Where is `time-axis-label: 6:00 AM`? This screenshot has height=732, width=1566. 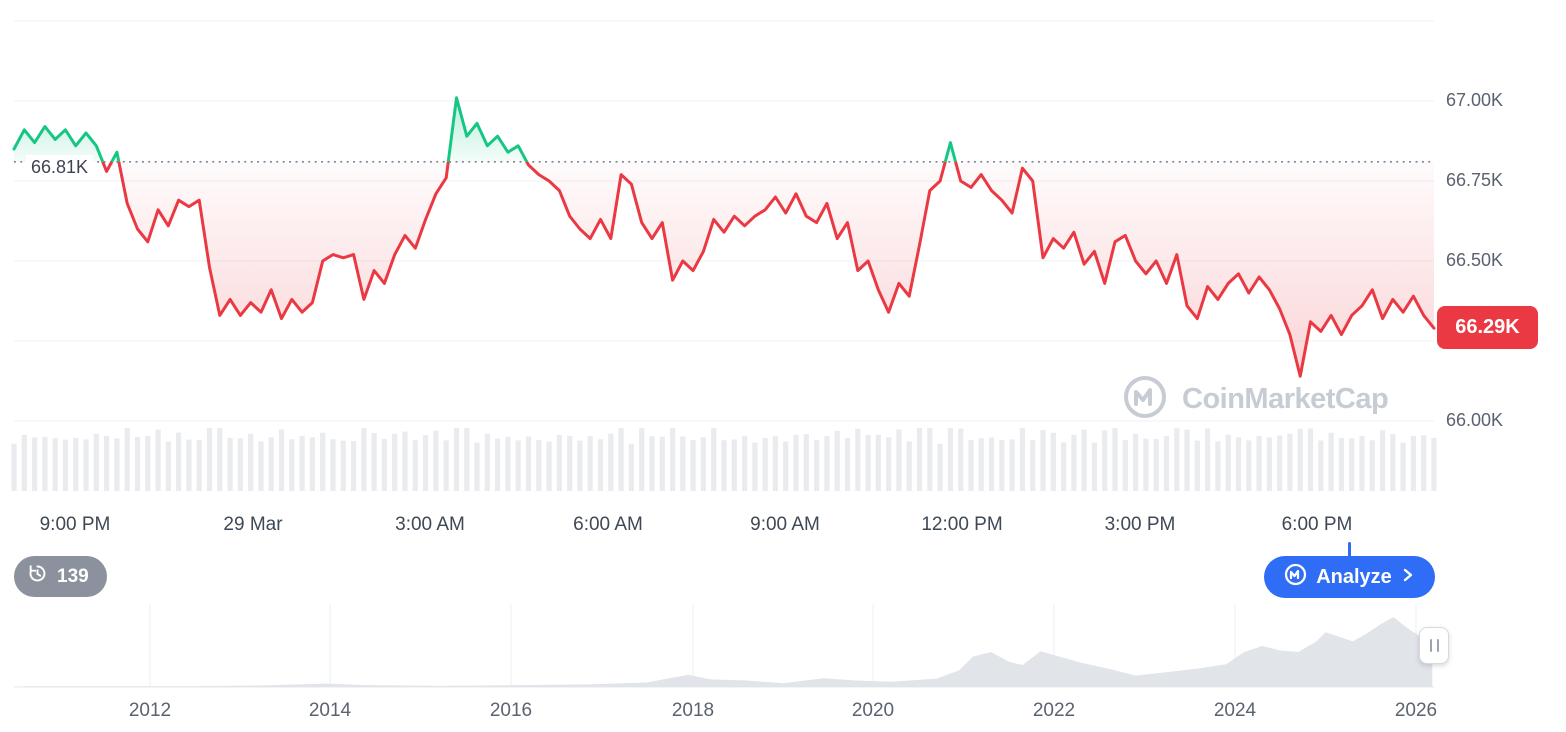
time-axis-label: 6:00 AM is located at coordinates (608, 524).